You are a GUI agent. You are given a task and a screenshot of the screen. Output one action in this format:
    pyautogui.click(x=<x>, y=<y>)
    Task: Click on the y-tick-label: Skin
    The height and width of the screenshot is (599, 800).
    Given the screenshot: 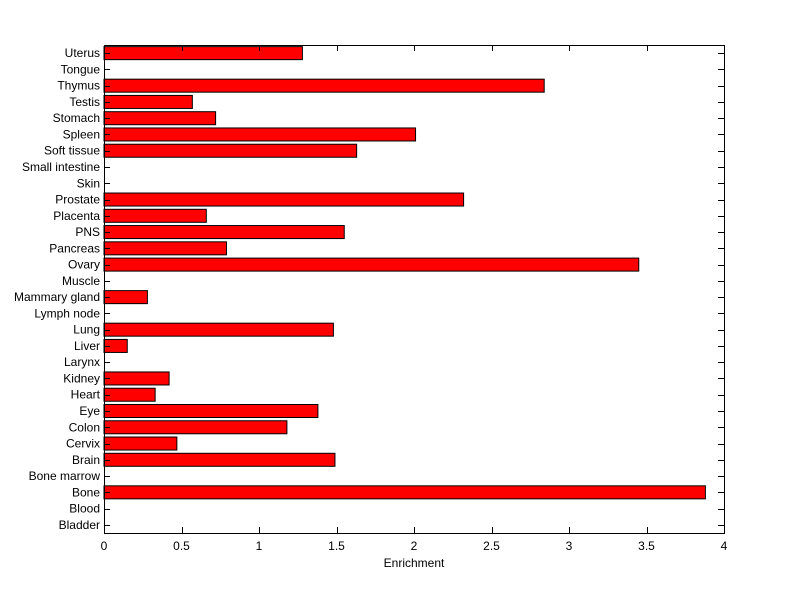 What is the action you would take?
    pyautogui.click(x=88, y=183)
    